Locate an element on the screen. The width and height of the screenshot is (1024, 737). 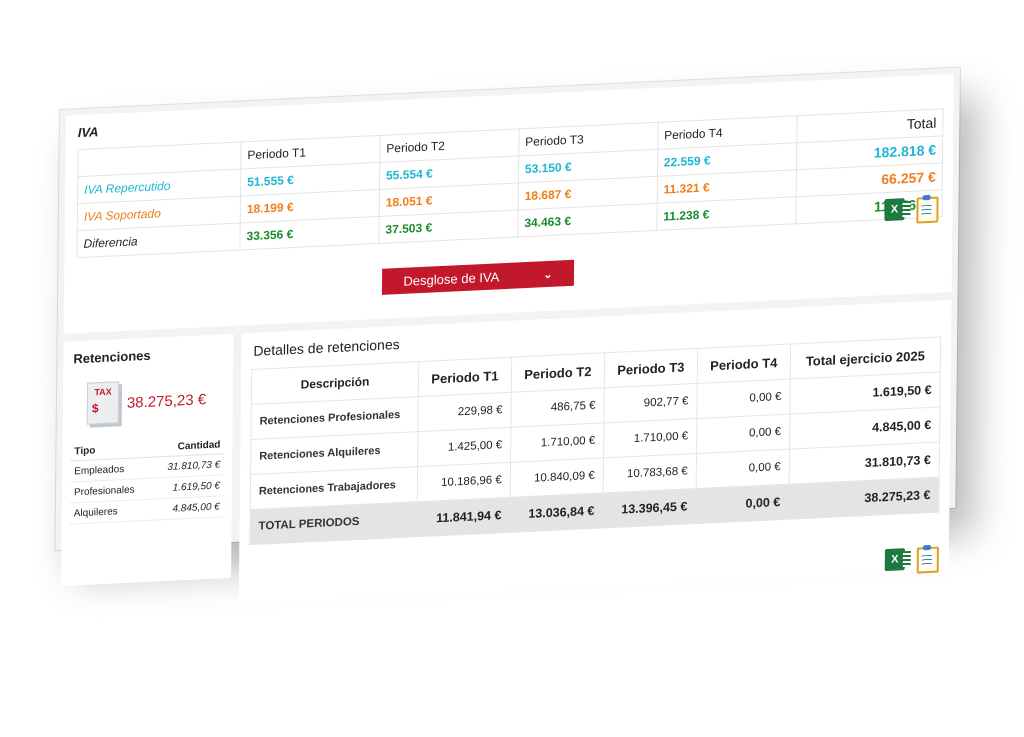
total-periodos-label: TOTAL PERIODOS is located at coordinates (333, 523).